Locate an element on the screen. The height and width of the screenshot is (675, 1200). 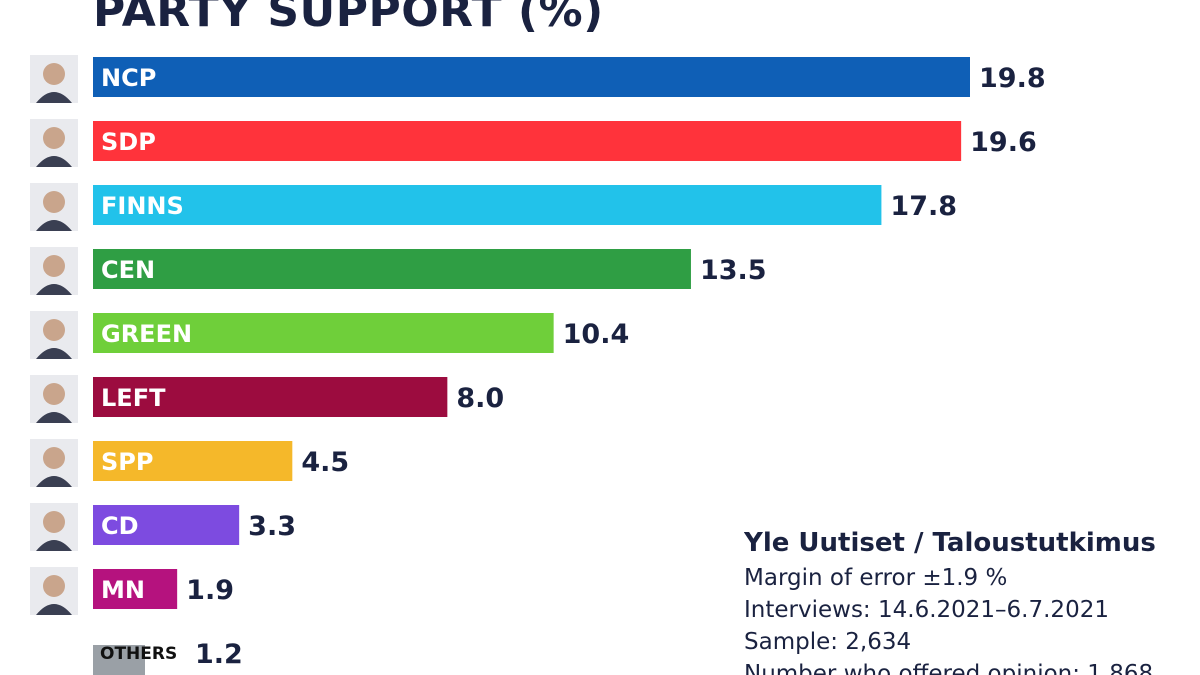
value-label-others: 1.2 is located at coordinates (219, 654).